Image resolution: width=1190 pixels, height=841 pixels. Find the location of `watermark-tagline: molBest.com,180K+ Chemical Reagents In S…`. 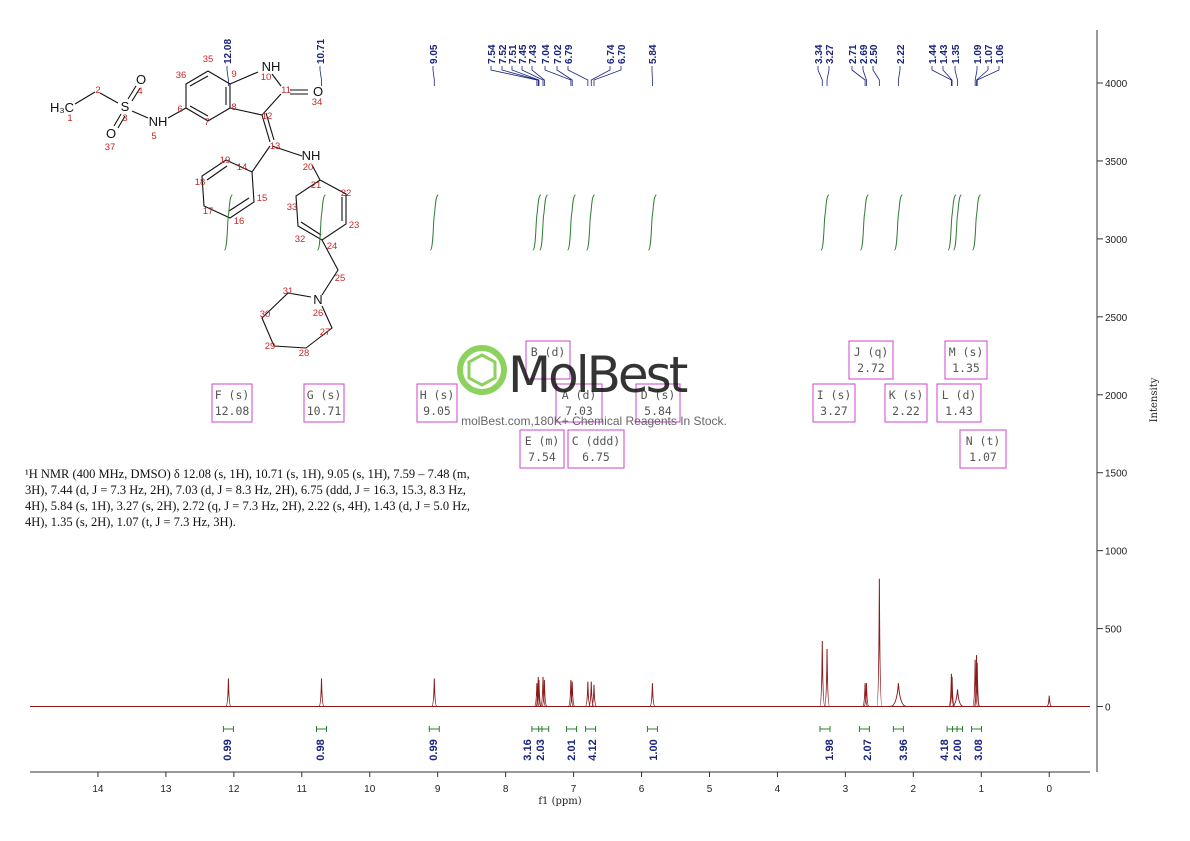

watermark-tagline: molBest.com,180K+ Chemical Reagents In S… is located at coordinates (594, 421).